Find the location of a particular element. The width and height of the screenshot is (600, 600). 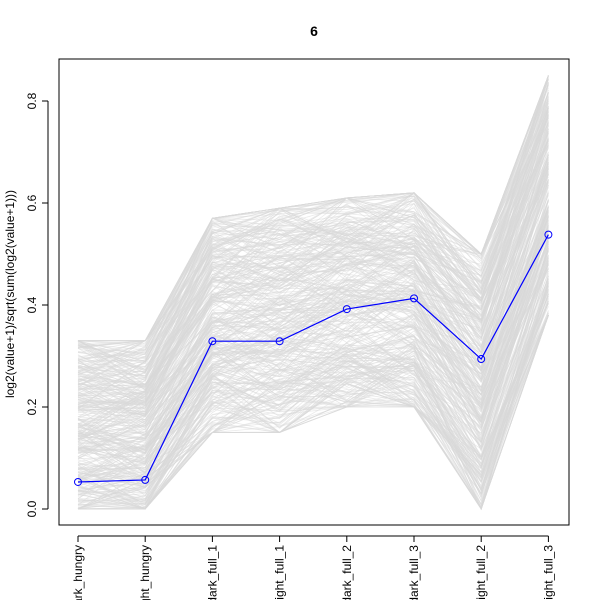

y-tick-label: 0.2 is located at coordinates (32, 406).